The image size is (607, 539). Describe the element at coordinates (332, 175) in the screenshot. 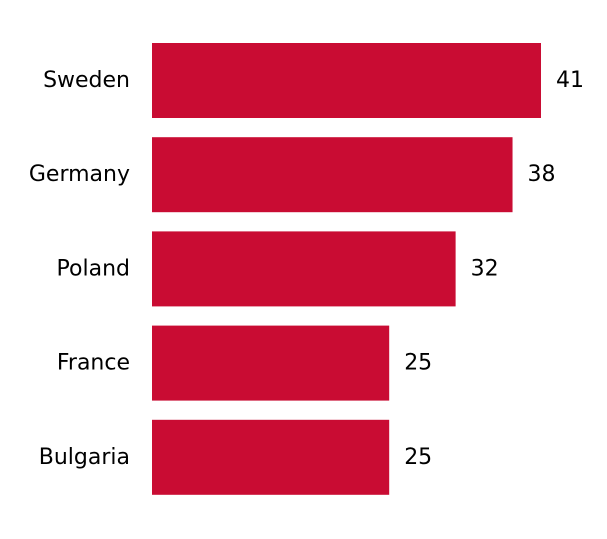

I see `bar-germany` at that location.